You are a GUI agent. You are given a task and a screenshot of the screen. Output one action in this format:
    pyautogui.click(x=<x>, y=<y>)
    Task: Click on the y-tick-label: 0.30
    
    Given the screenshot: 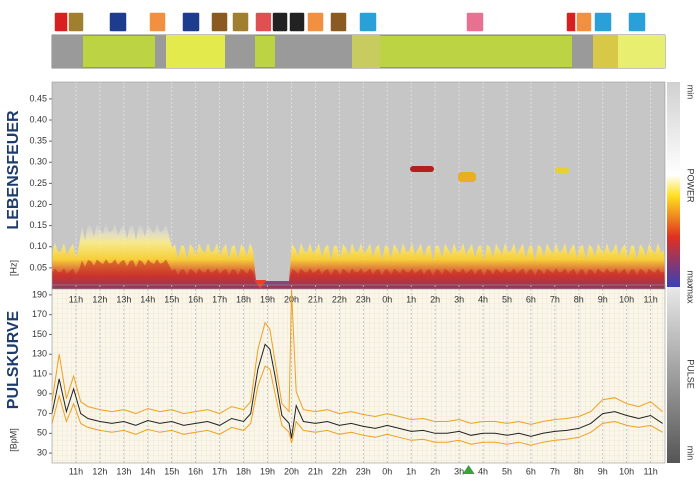 What is the action you would take?
    pyautogui.click(x=38, y=162)
    